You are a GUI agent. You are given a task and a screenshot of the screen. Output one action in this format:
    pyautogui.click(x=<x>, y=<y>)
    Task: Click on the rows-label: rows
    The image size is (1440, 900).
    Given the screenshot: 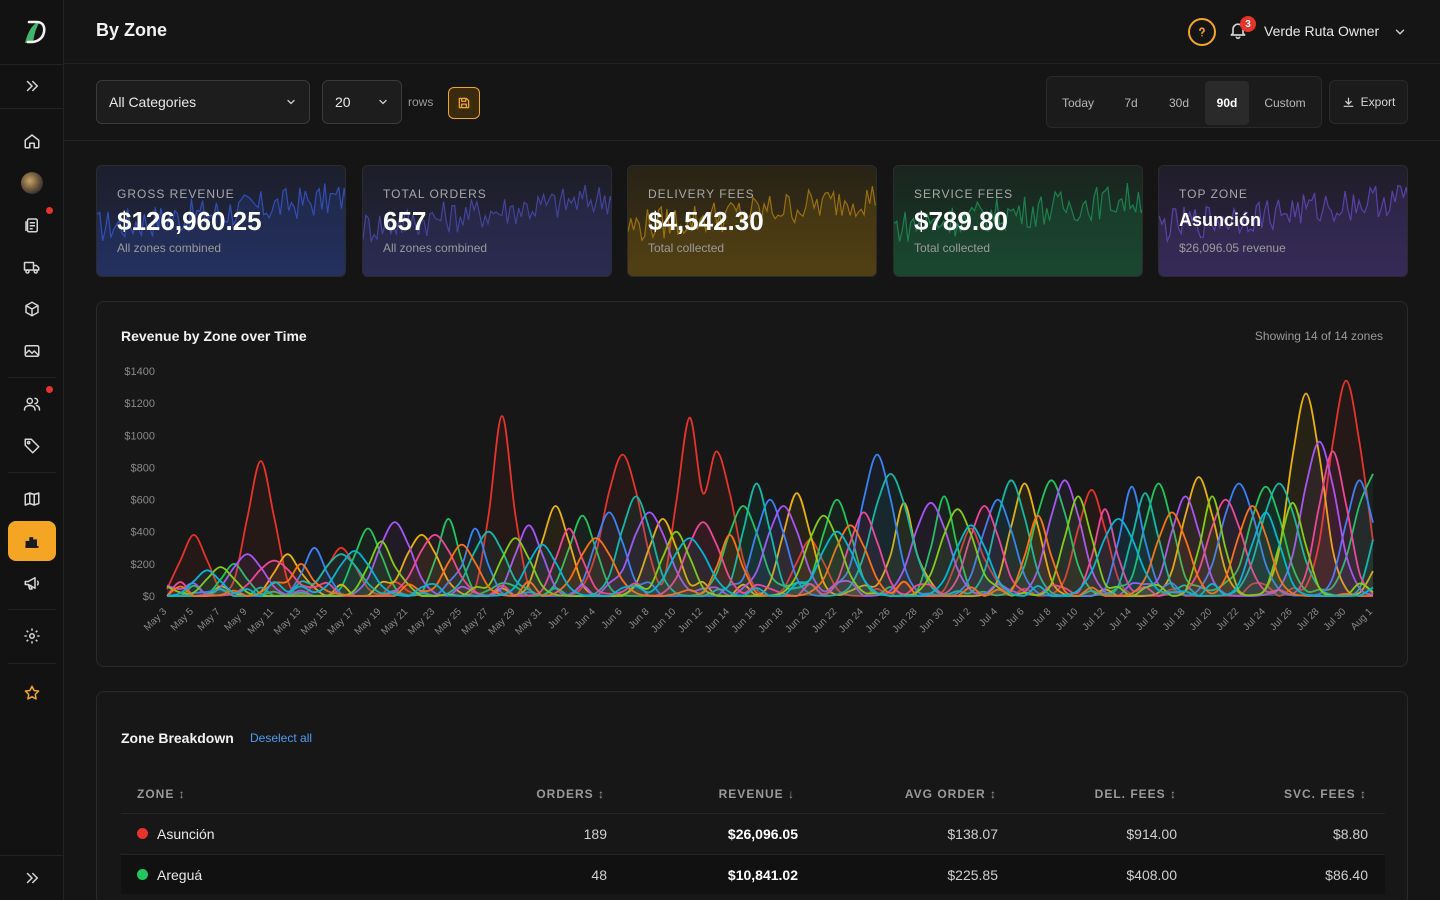 What is the action you would take?
    pyautogui.click(x=421, y=102)
    